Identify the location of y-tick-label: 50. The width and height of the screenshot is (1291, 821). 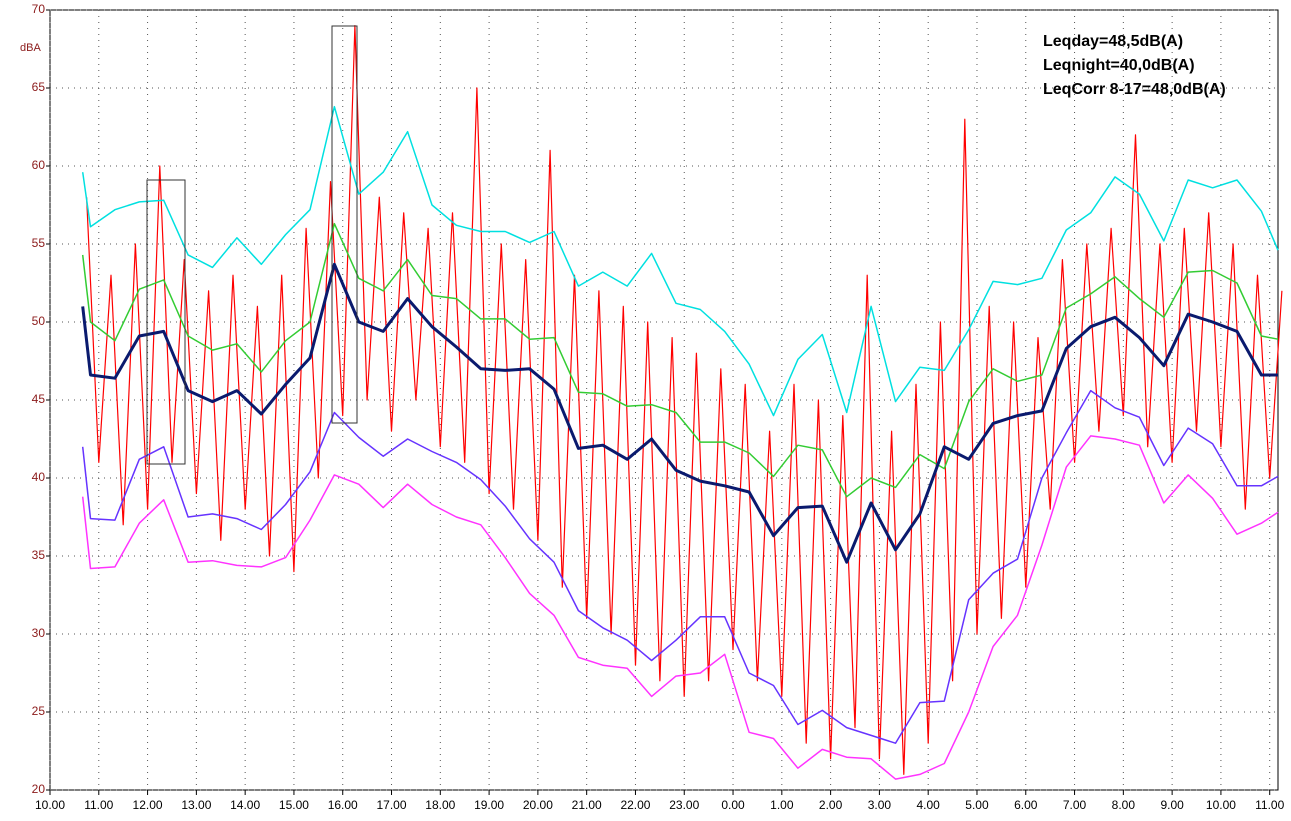
(39, 321).